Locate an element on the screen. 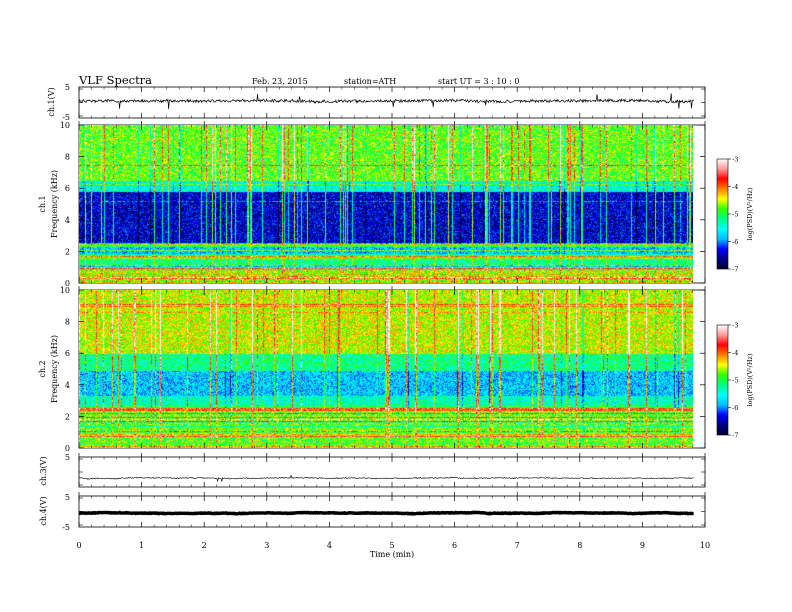 This screenshot has width=792, height=612. ch3-waveform-panel: ch.3(V) 5 is located at coordinates (372, 470).